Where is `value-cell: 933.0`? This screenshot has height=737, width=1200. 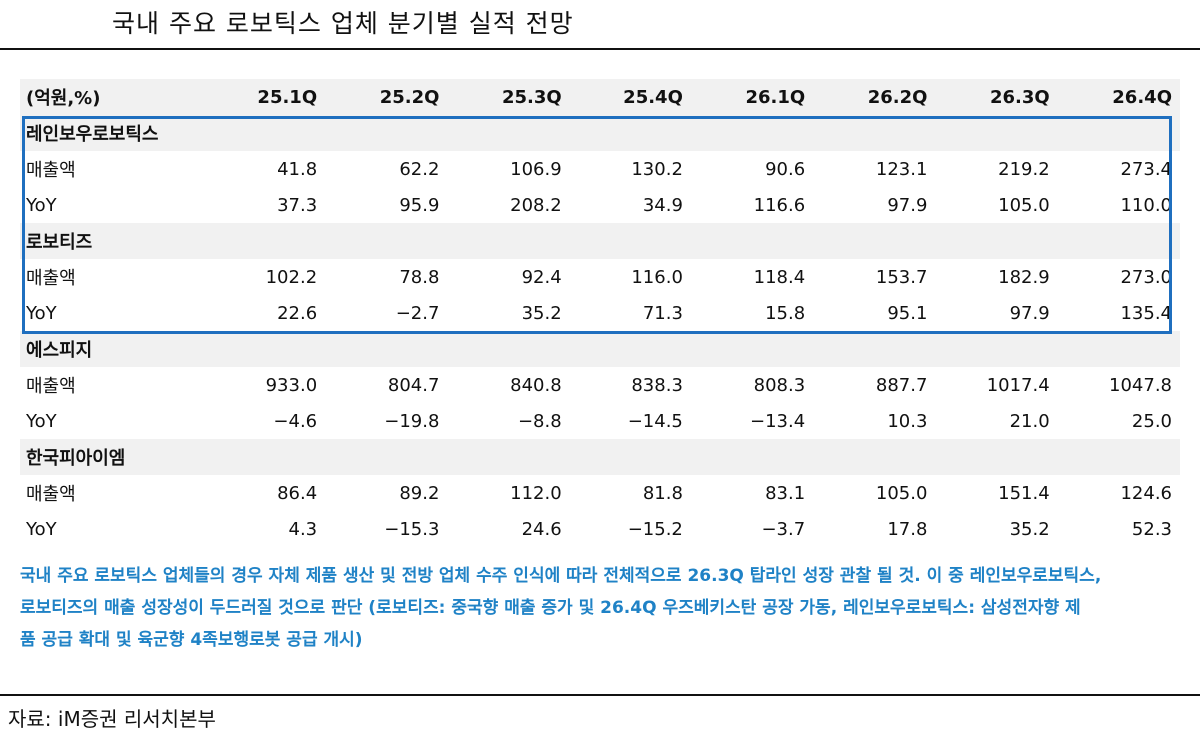
value-cell: 933.0 is located at coordinates (291, 385).